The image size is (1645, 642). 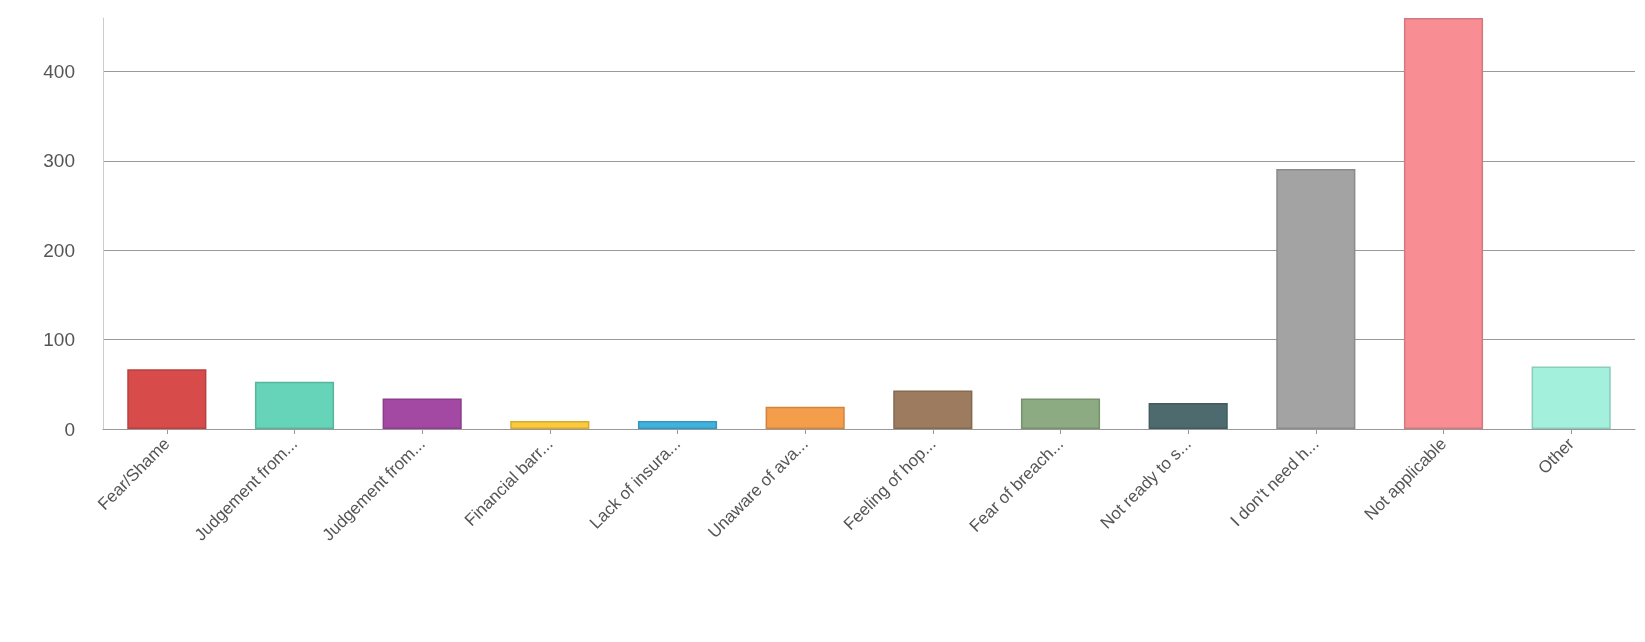 I want to click on y-tick-label: 400, so click(x=59, y=72).